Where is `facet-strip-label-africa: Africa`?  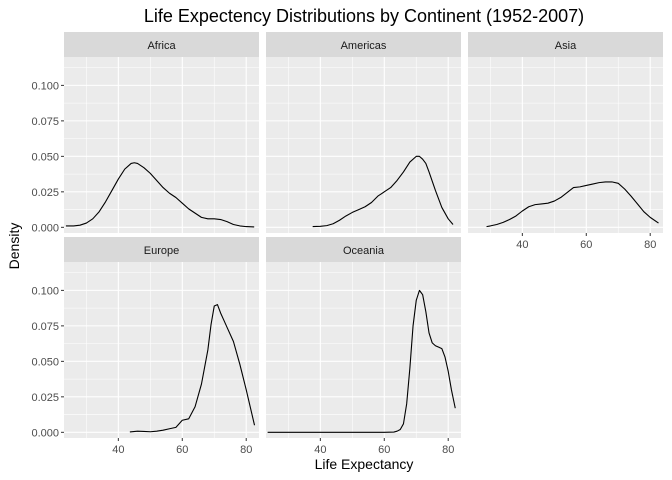 facet-strip-label-africa: Africa is located at coordinates (161, 46).